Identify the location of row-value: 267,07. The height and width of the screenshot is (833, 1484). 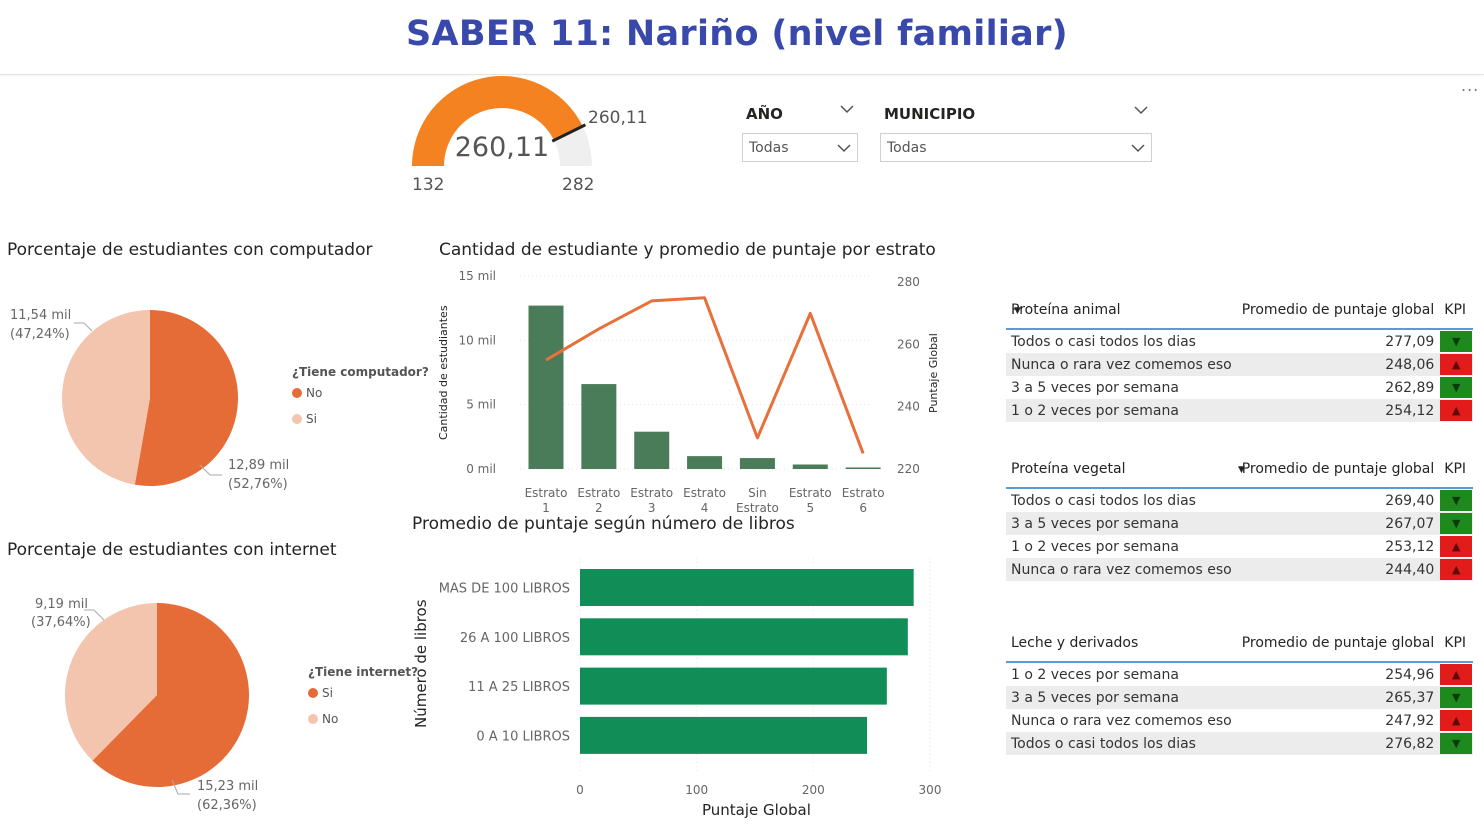
(1338, 523).